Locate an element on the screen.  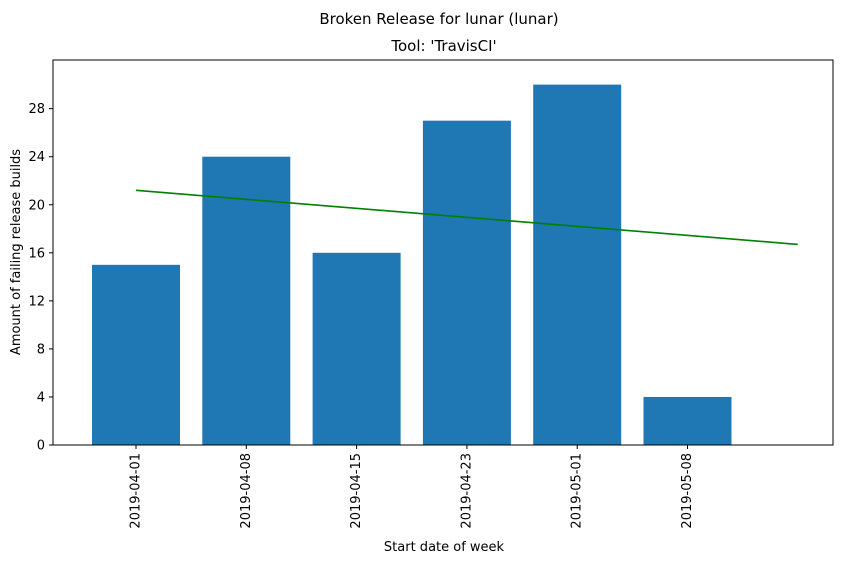
y-tick-label: 12 is located at coordinates (36, 301).